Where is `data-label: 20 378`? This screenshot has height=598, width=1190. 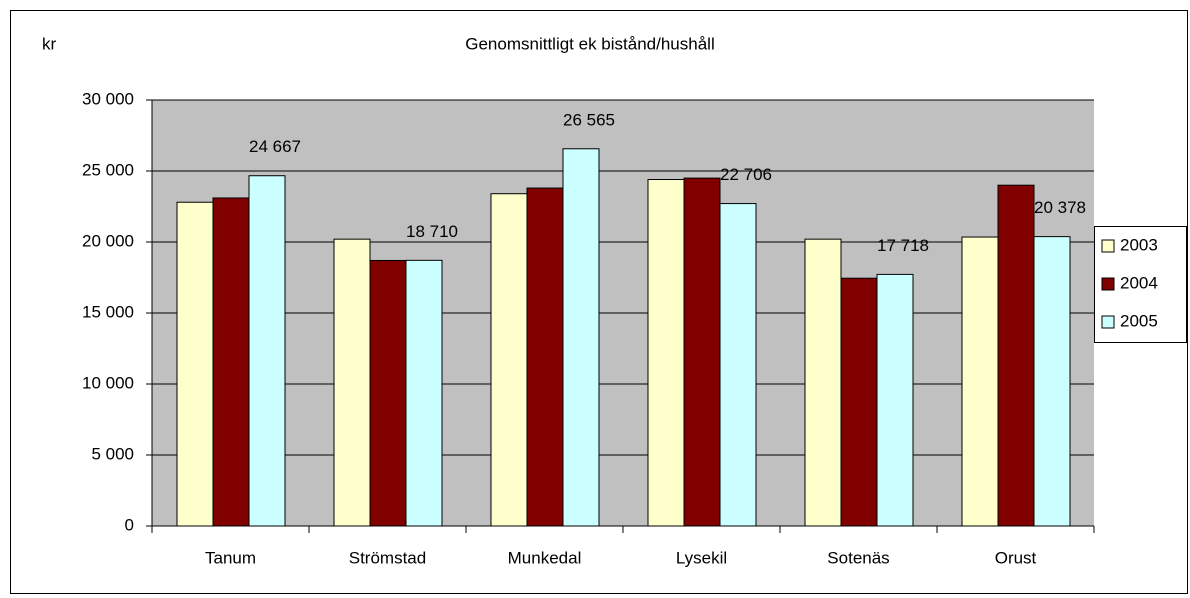
data-label: 20 378 is located at coordinates (1060, 207).